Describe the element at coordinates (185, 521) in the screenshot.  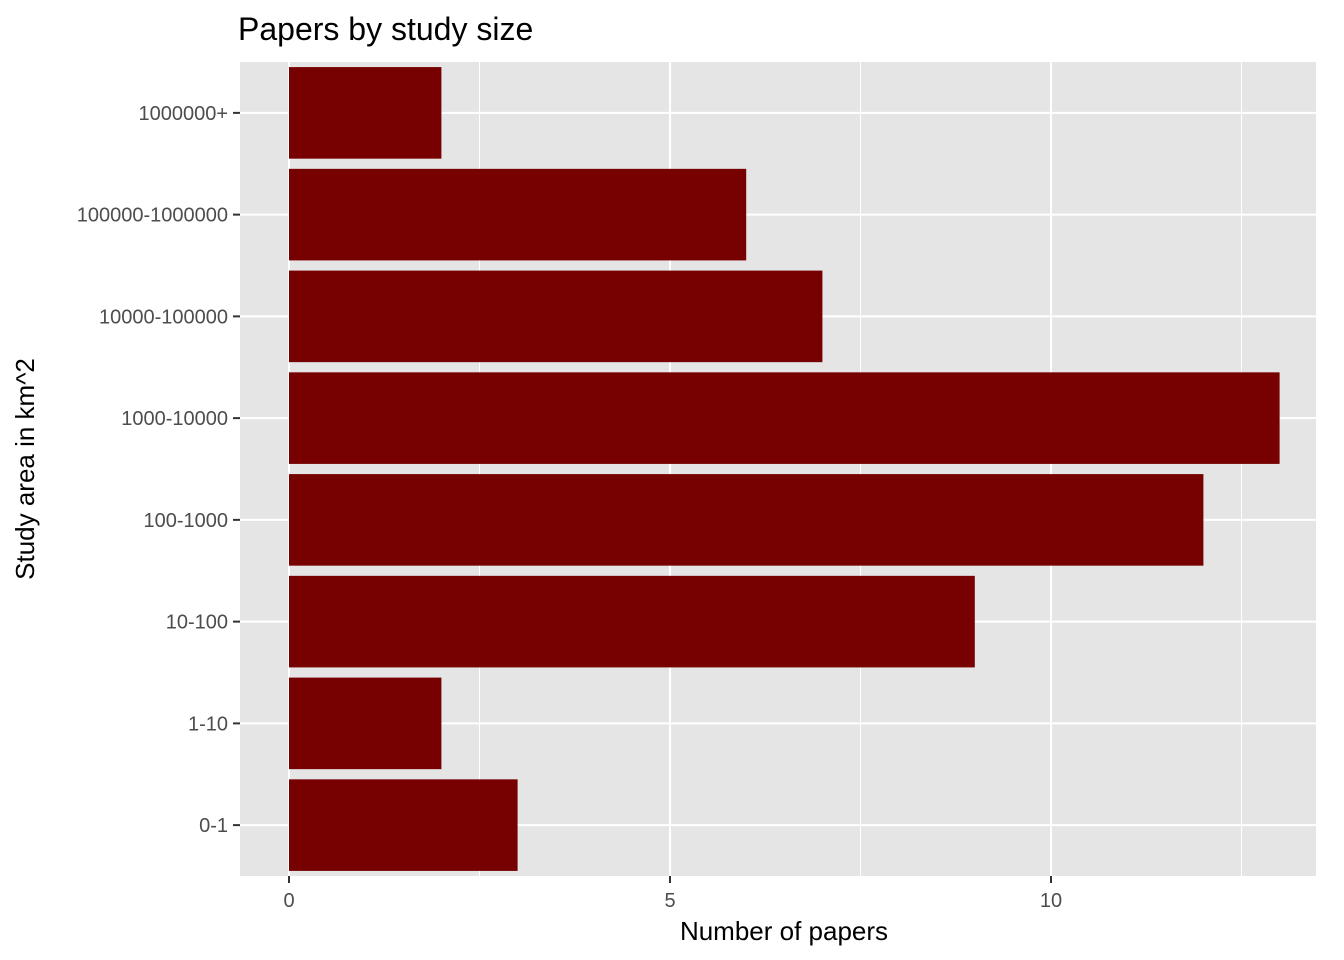
I see `y-tick-label: 100-1000` at that location.